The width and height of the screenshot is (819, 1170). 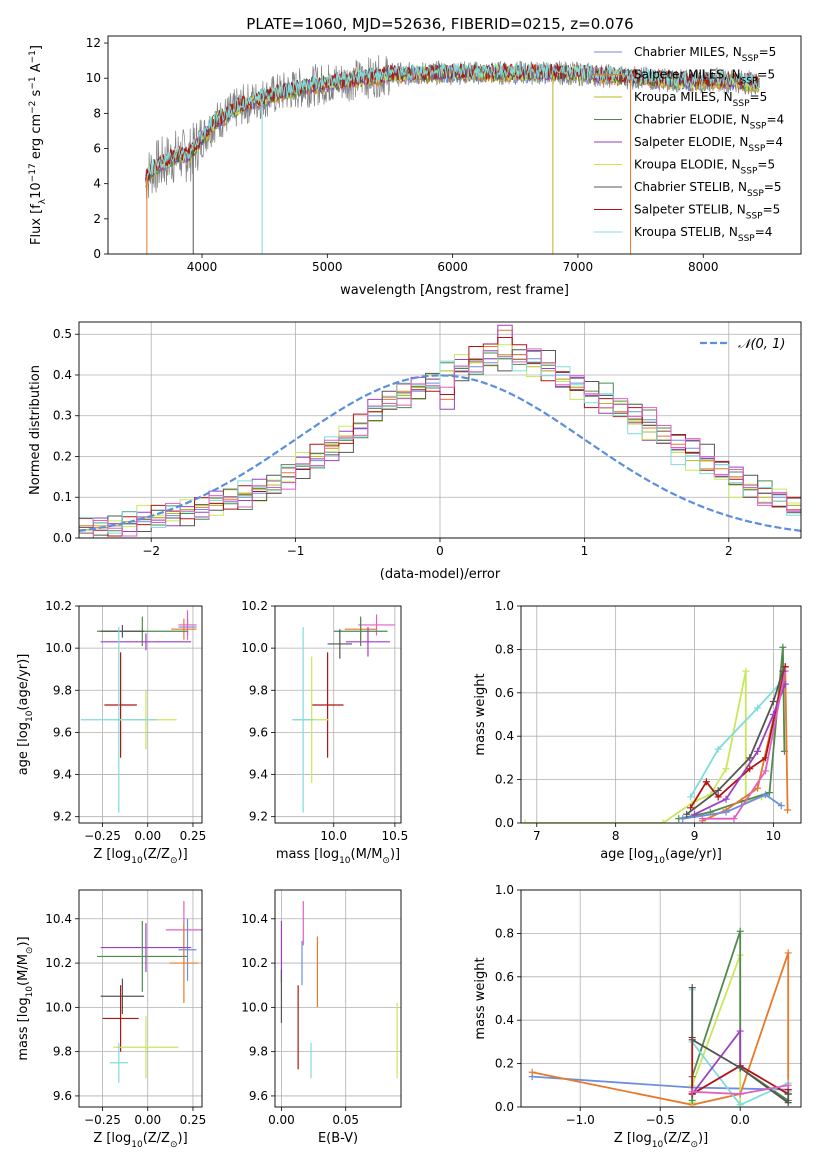 What do you see at coordinates (504, 693) in the screenshot?
I see `y-tick-label: 0.6` at bounding box center [504, 693].